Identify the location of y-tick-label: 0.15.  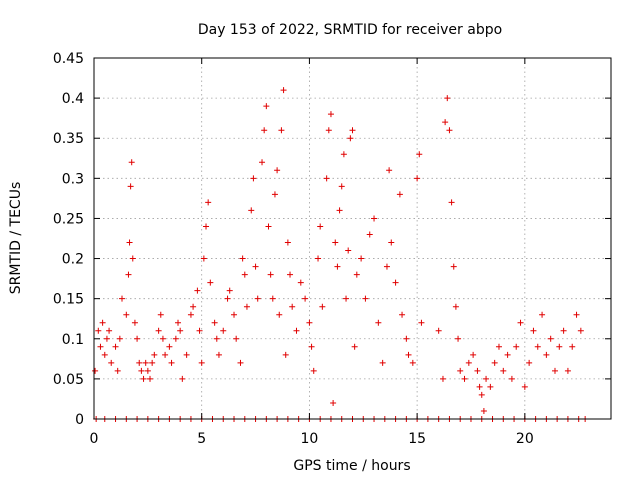
(68, 300).